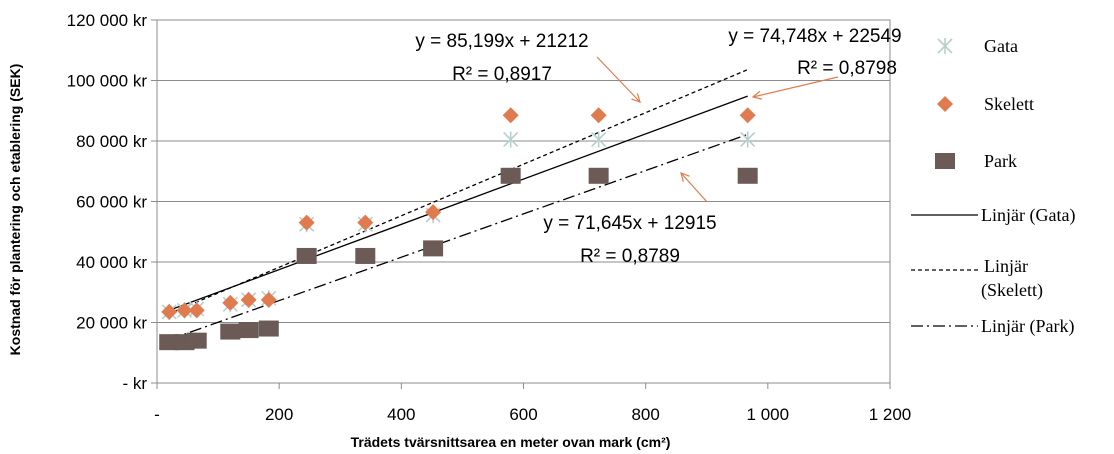  Describe the element at coordinates (768, 414) in the screenshot. I see `x-tick-label: 1 000` at that location.